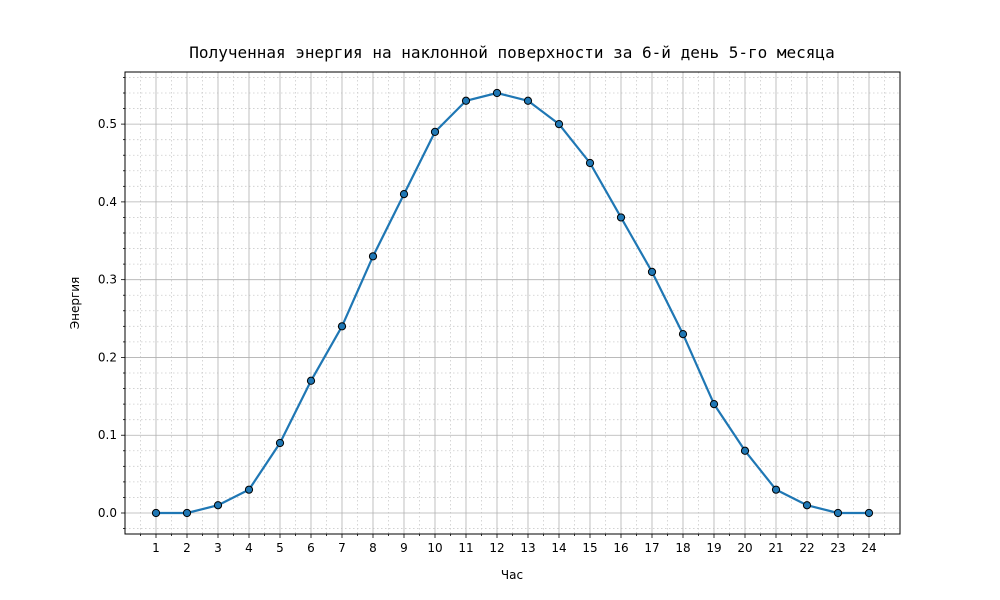 The height and width of the screenshot is (600, 1000). I want to click on x-tick-label: 10, so click(434, 548).